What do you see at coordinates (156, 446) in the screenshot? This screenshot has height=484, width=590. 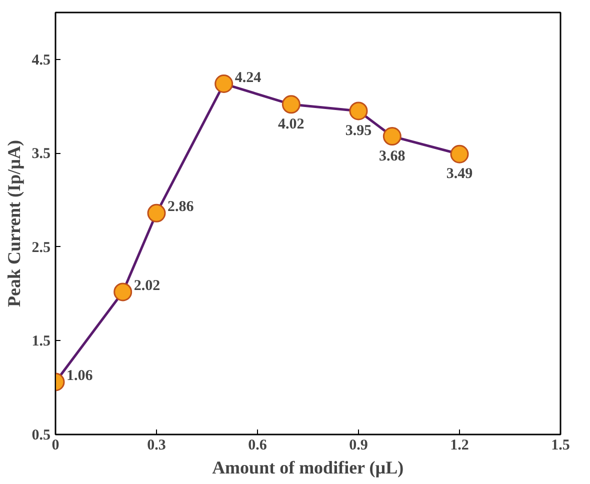 I see `x-tick-label: 0.3` at bounding box center [156, 446].